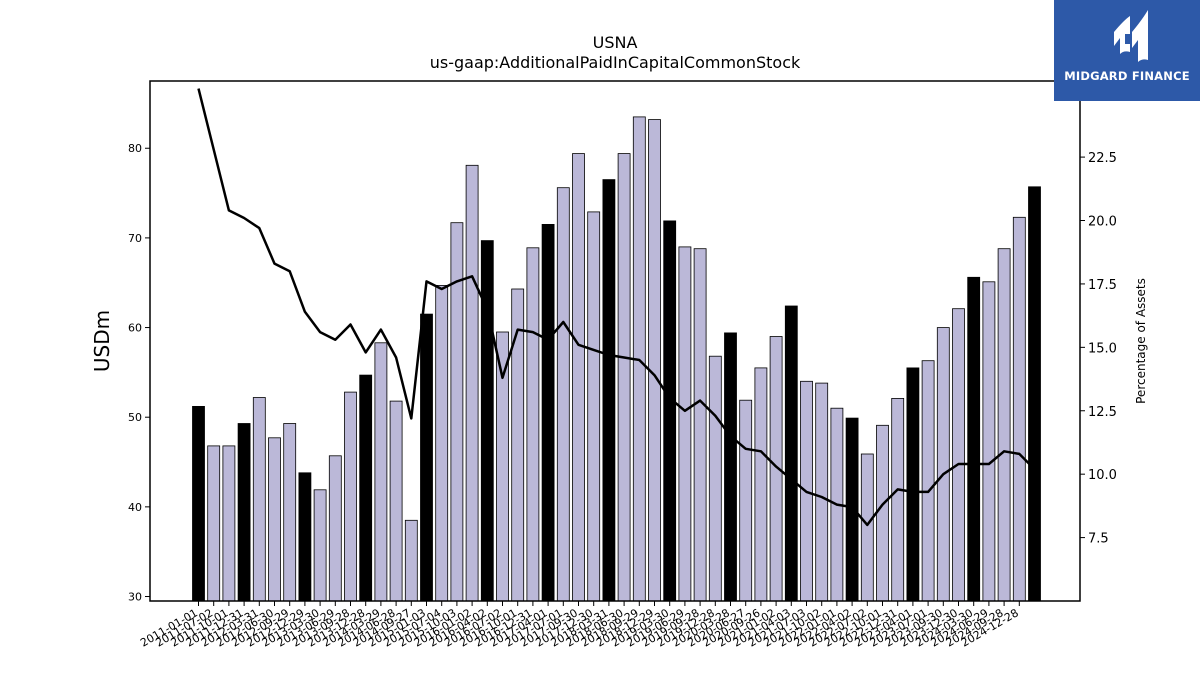 The image size is (1200, 675). I want to click on y-tick-label: 70, so click(135, 238).